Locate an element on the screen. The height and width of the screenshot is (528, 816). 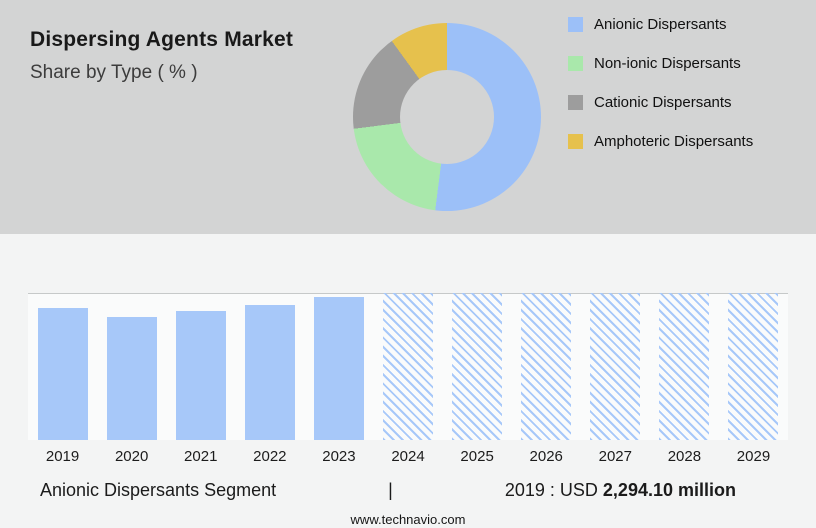
legend-item-2: Cationic Dispersants is located at coordinates (660, 102).